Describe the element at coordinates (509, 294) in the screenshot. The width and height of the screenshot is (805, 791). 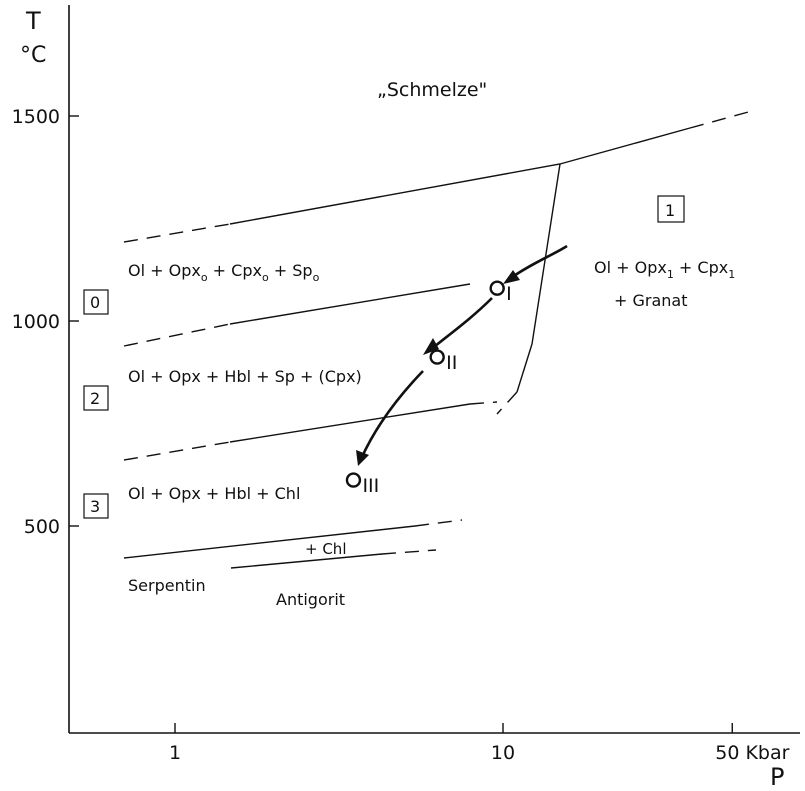
I see `sample-point-label: I` at that location.